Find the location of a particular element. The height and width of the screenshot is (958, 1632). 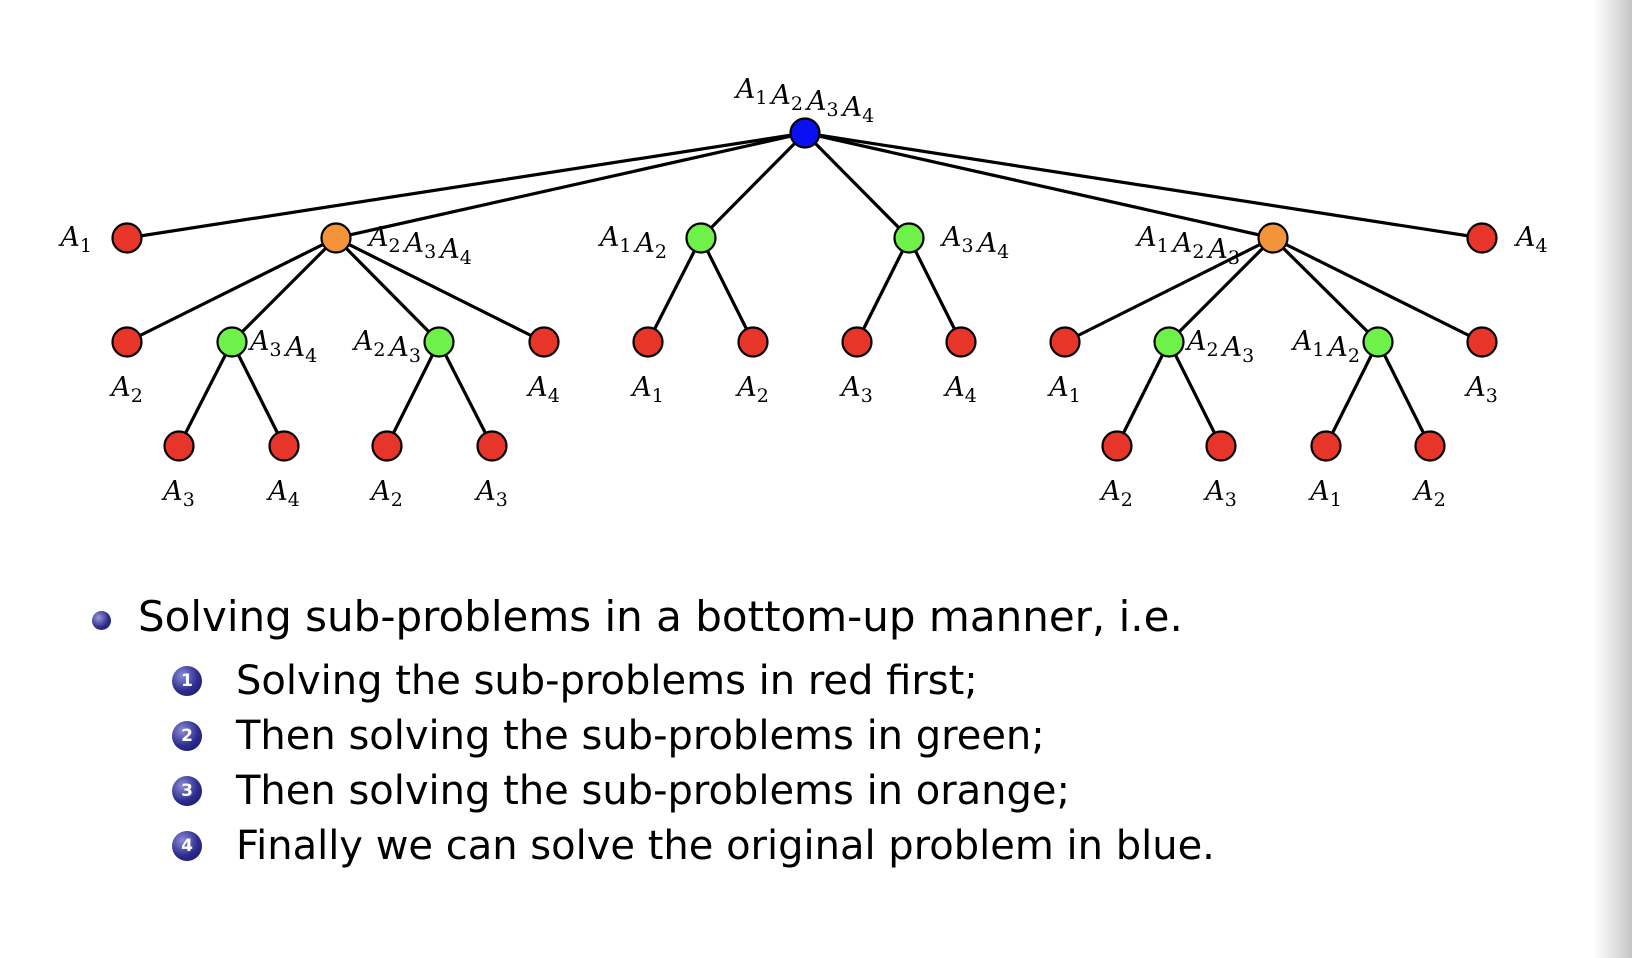

blue-subproblem-node is located at coordinates (805, 133).